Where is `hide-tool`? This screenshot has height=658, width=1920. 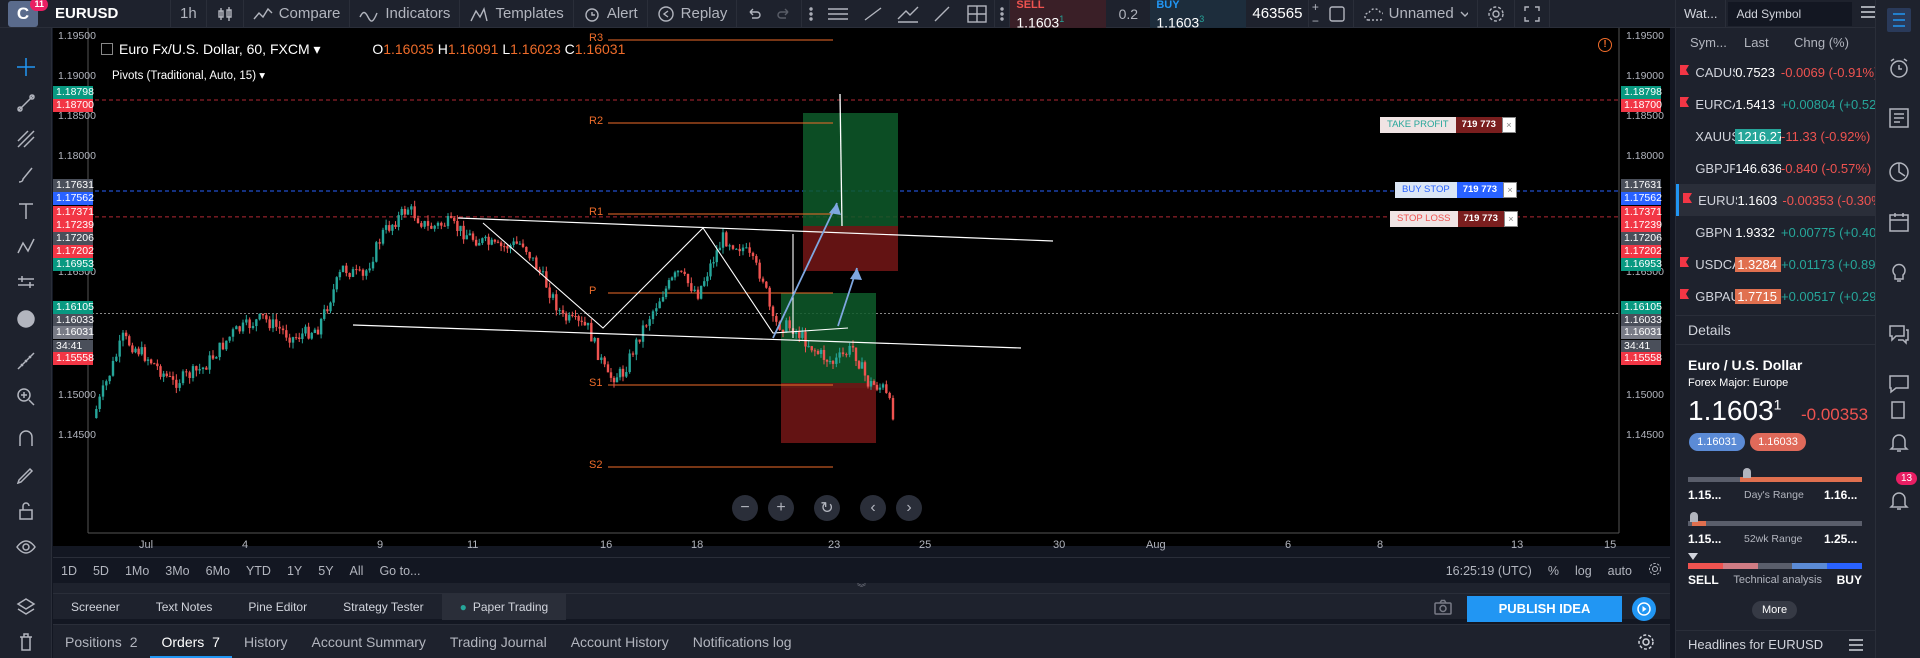
hide-tool is located at coordinates (26, 547).